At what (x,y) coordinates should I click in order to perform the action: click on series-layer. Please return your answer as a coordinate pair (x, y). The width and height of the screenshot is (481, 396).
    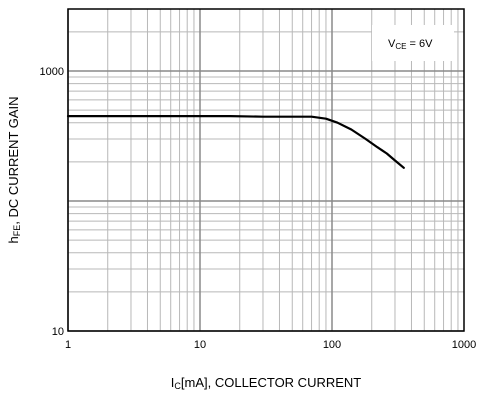
    Looking at the image, I should click on (235, 141).